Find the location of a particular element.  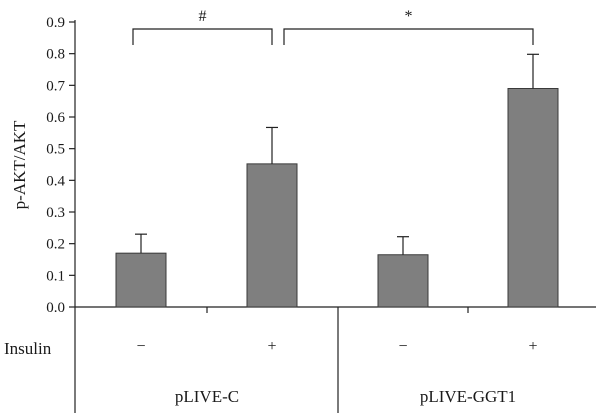

insulin-value-2: + is located at coordinates (271, 346).